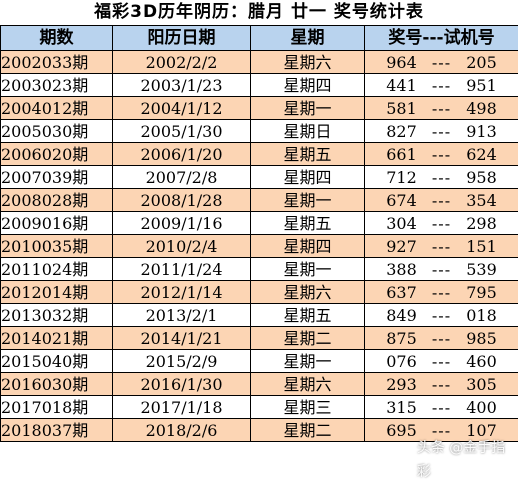 The width and height of the screenshot is (518, 484). Describe the element at coordinates (482, 338) in the screenshot. I see `test-number: 985` at that location.